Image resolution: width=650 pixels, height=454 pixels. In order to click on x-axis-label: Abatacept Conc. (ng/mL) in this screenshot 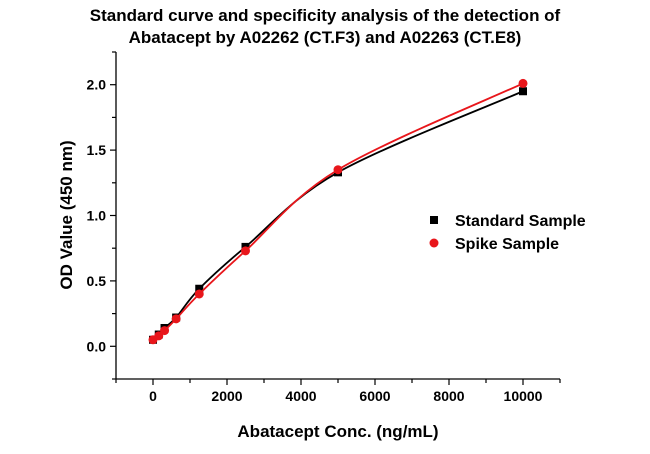, I will do `click(337, 431)`.